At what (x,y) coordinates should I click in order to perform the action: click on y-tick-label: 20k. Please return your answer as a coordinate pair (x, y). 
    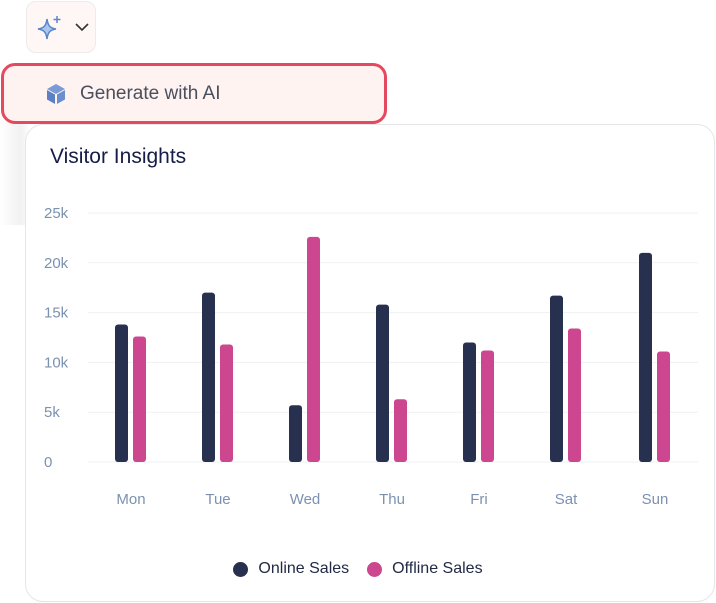
    Looking at the image, I should click on (56, 263).